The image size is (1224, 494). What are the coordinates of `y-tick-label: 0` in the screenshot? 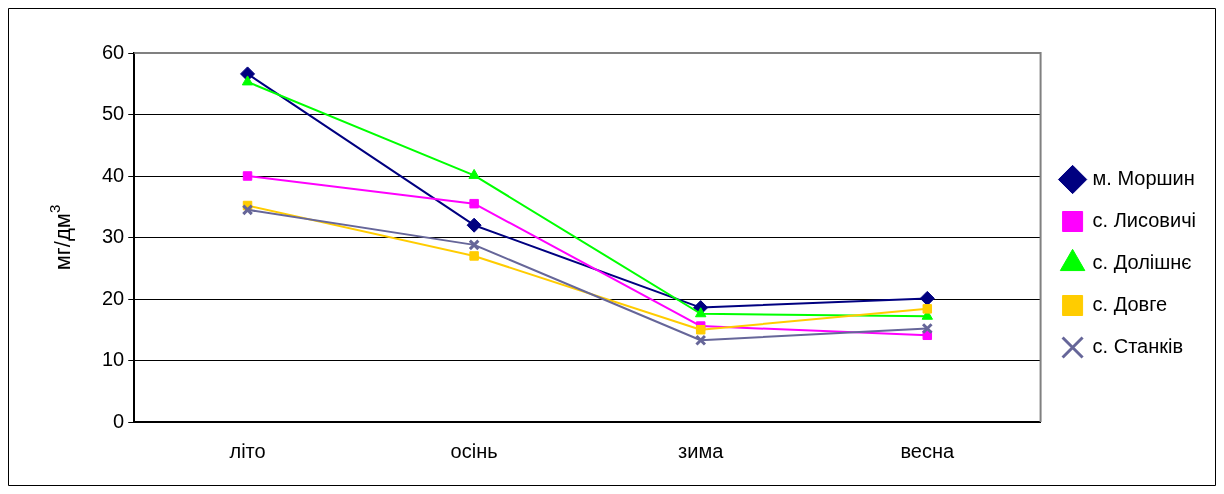 It's located at (119, 420).